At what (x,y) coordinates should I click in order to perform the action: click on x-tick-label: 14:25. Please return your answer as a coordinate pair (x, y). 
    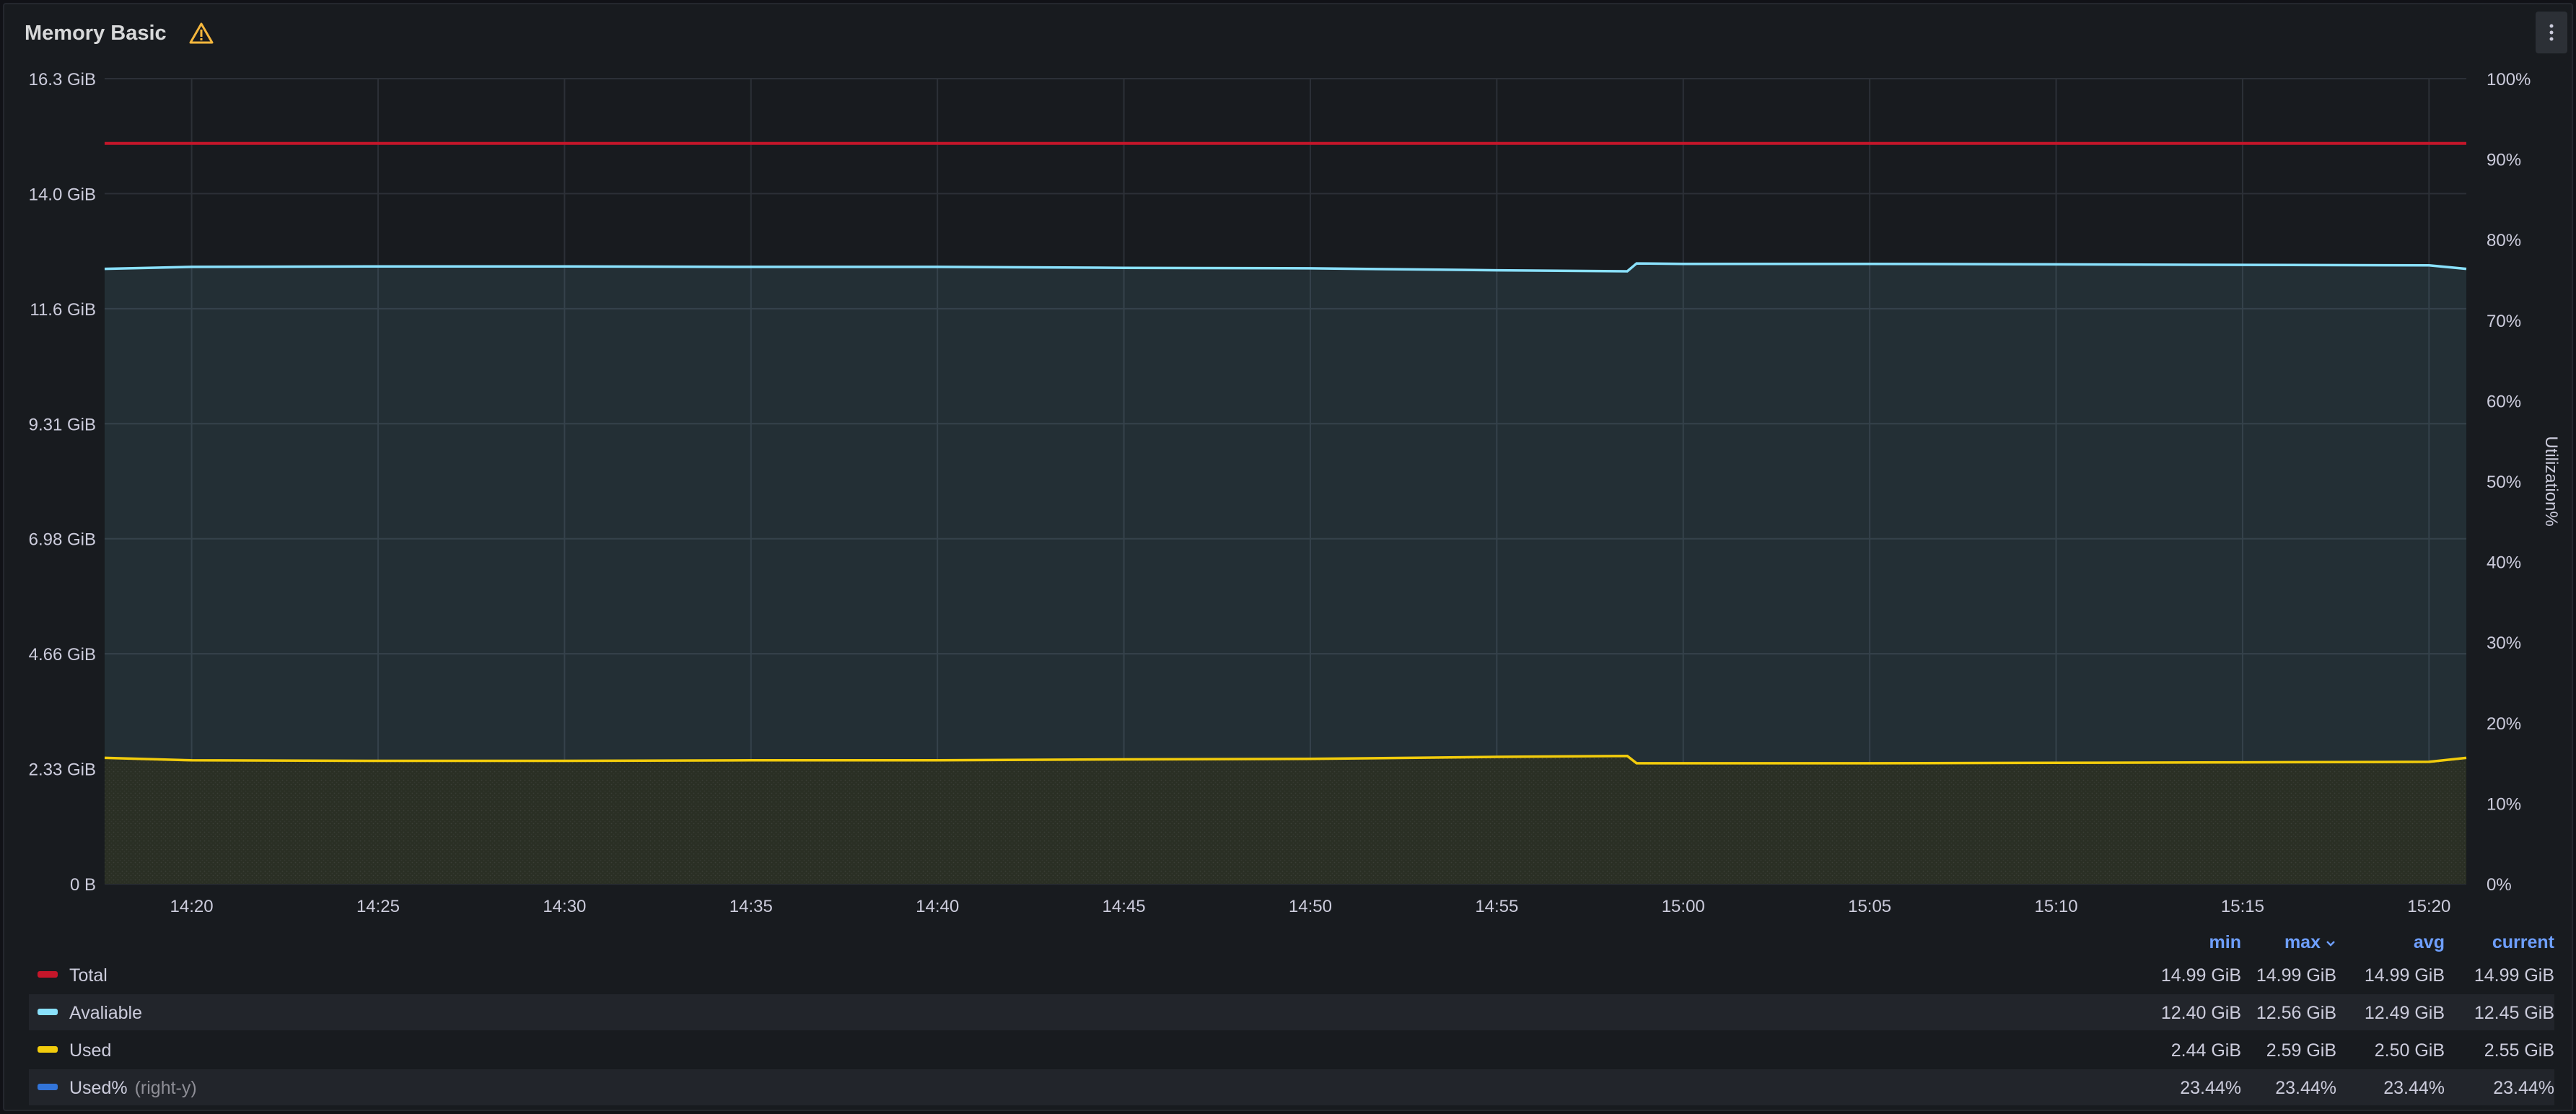
    Looking at the image, I should click on (378, 906).